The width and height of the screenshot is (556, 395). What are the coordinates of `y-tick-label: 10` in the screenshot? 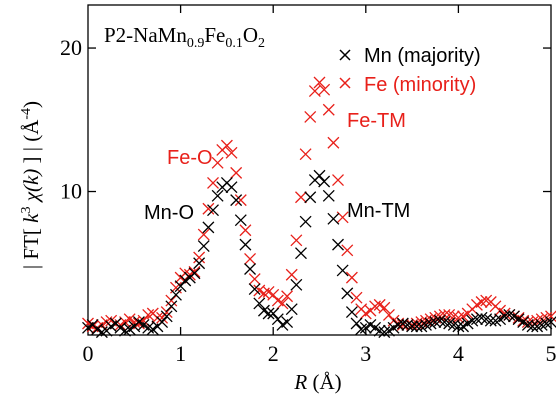 It's located at (71, 191).